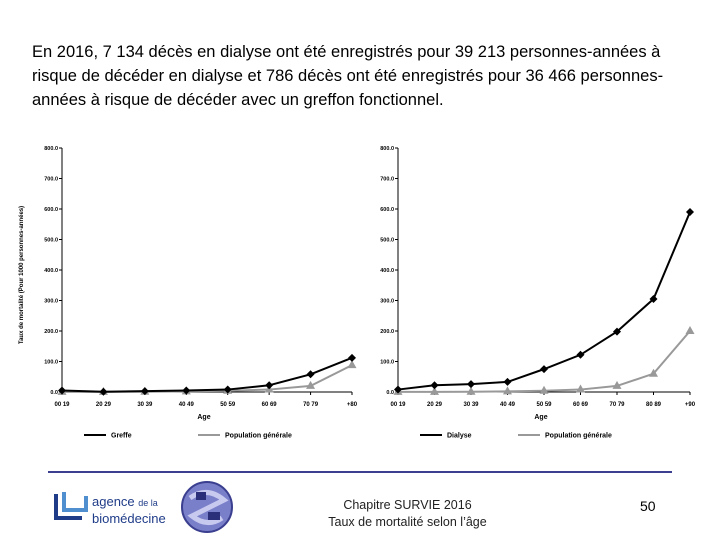  What do you see at coordinates (407, 505) in the screenshot?
I see `footer-chapter: Chapitre SURVIE 2016` at bounding box center [407, 505].